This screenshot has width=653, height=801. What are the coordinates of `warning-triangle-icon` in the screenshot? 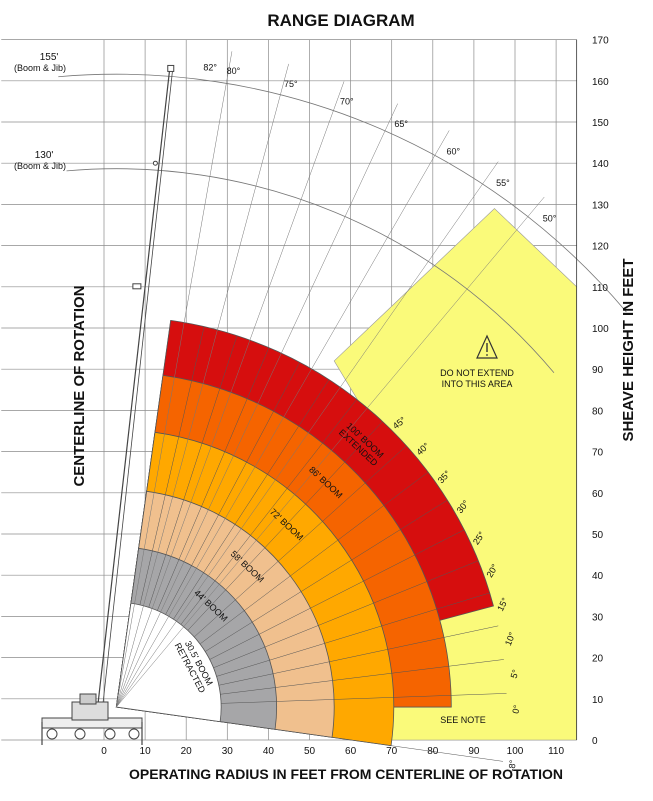 It's located at (487, 346).